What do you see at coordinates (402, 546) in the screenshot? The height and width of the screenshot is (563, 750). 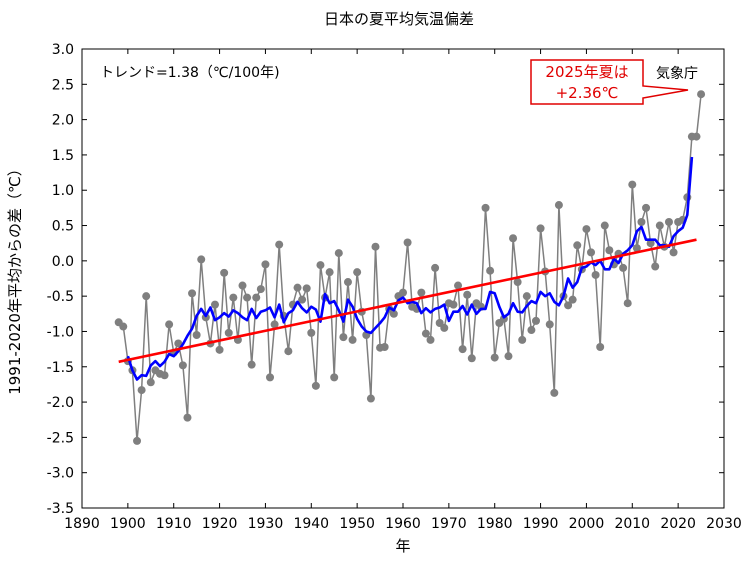 I see `x-axis-label: 年` at bounding box center [402, 546].